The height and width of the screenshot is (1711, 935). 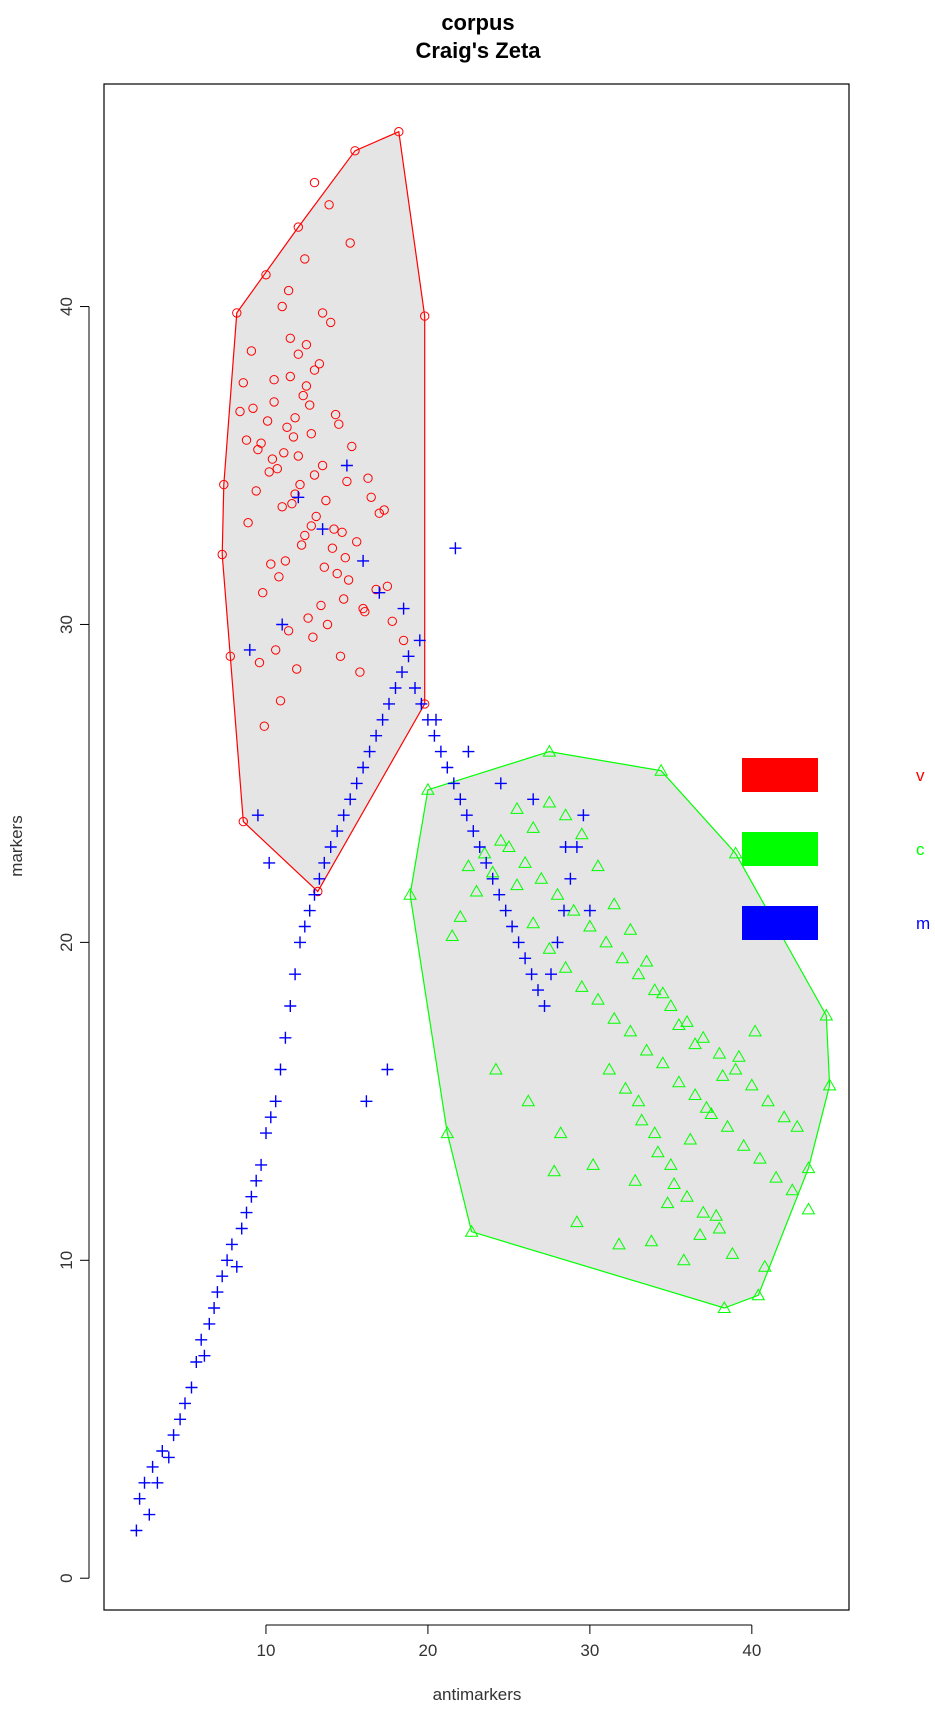 What do you see at coordinates (478, 50) in the screenshot?
I see `chart-subtitle: Craig's Zeta` at bounding box center [478, 50].